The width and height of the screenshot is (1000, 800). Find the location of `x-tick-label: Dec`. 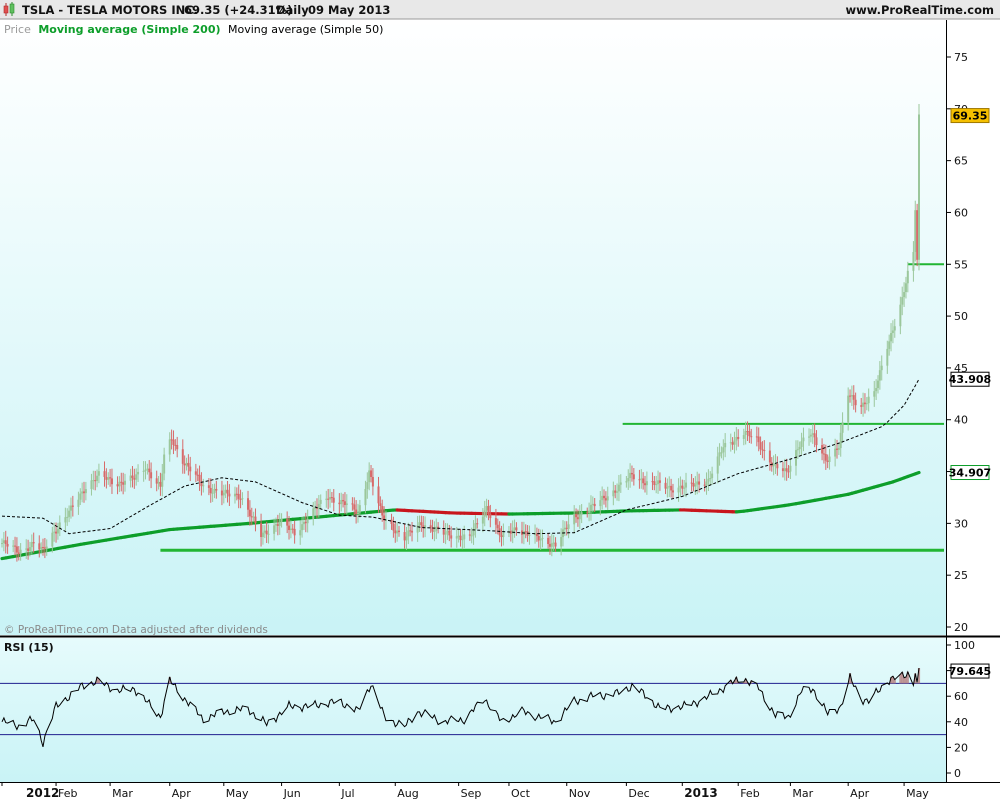

x-tick-label: Dec is located at coordinates (638, 793).